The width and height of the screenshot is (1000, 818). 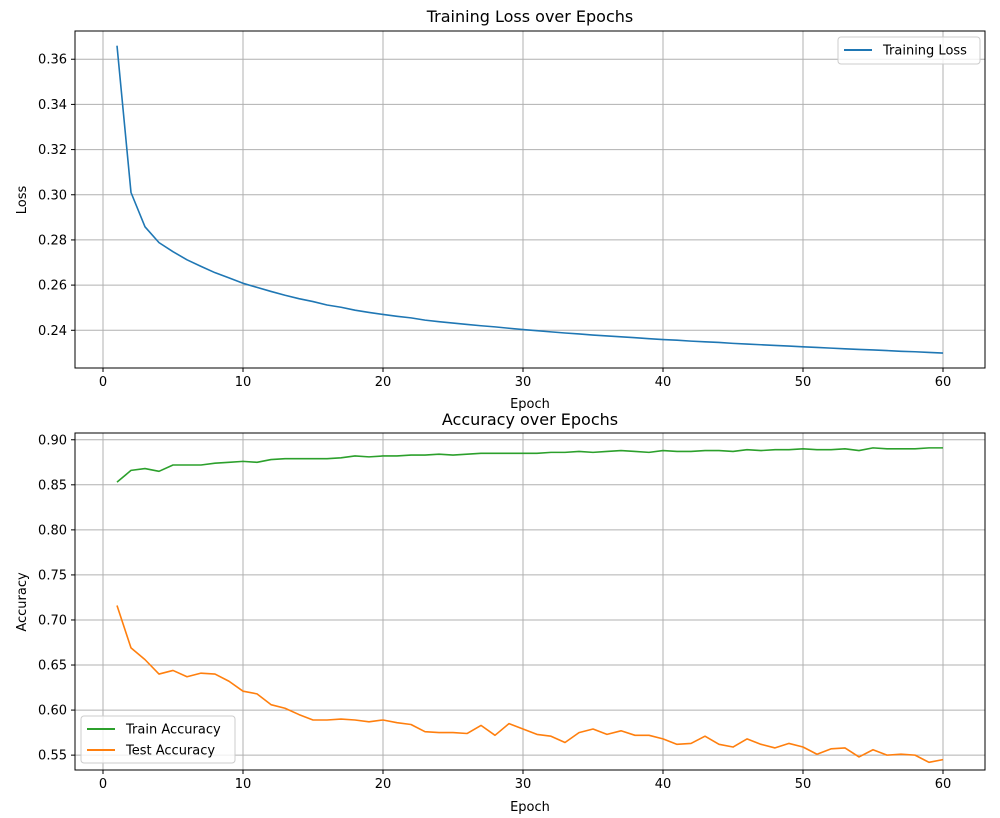 I want to click on train-accuracy-legend-label: Train Accuracy, so click(x=173, y=730).